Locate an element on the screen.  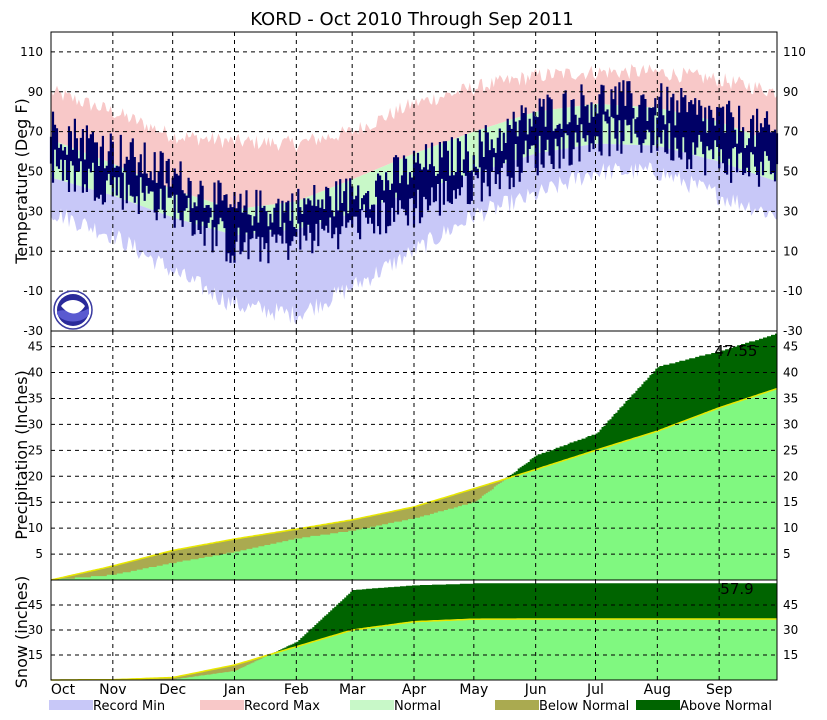
precip-tick-label-right: 15 is located at coordinates (790, 502).